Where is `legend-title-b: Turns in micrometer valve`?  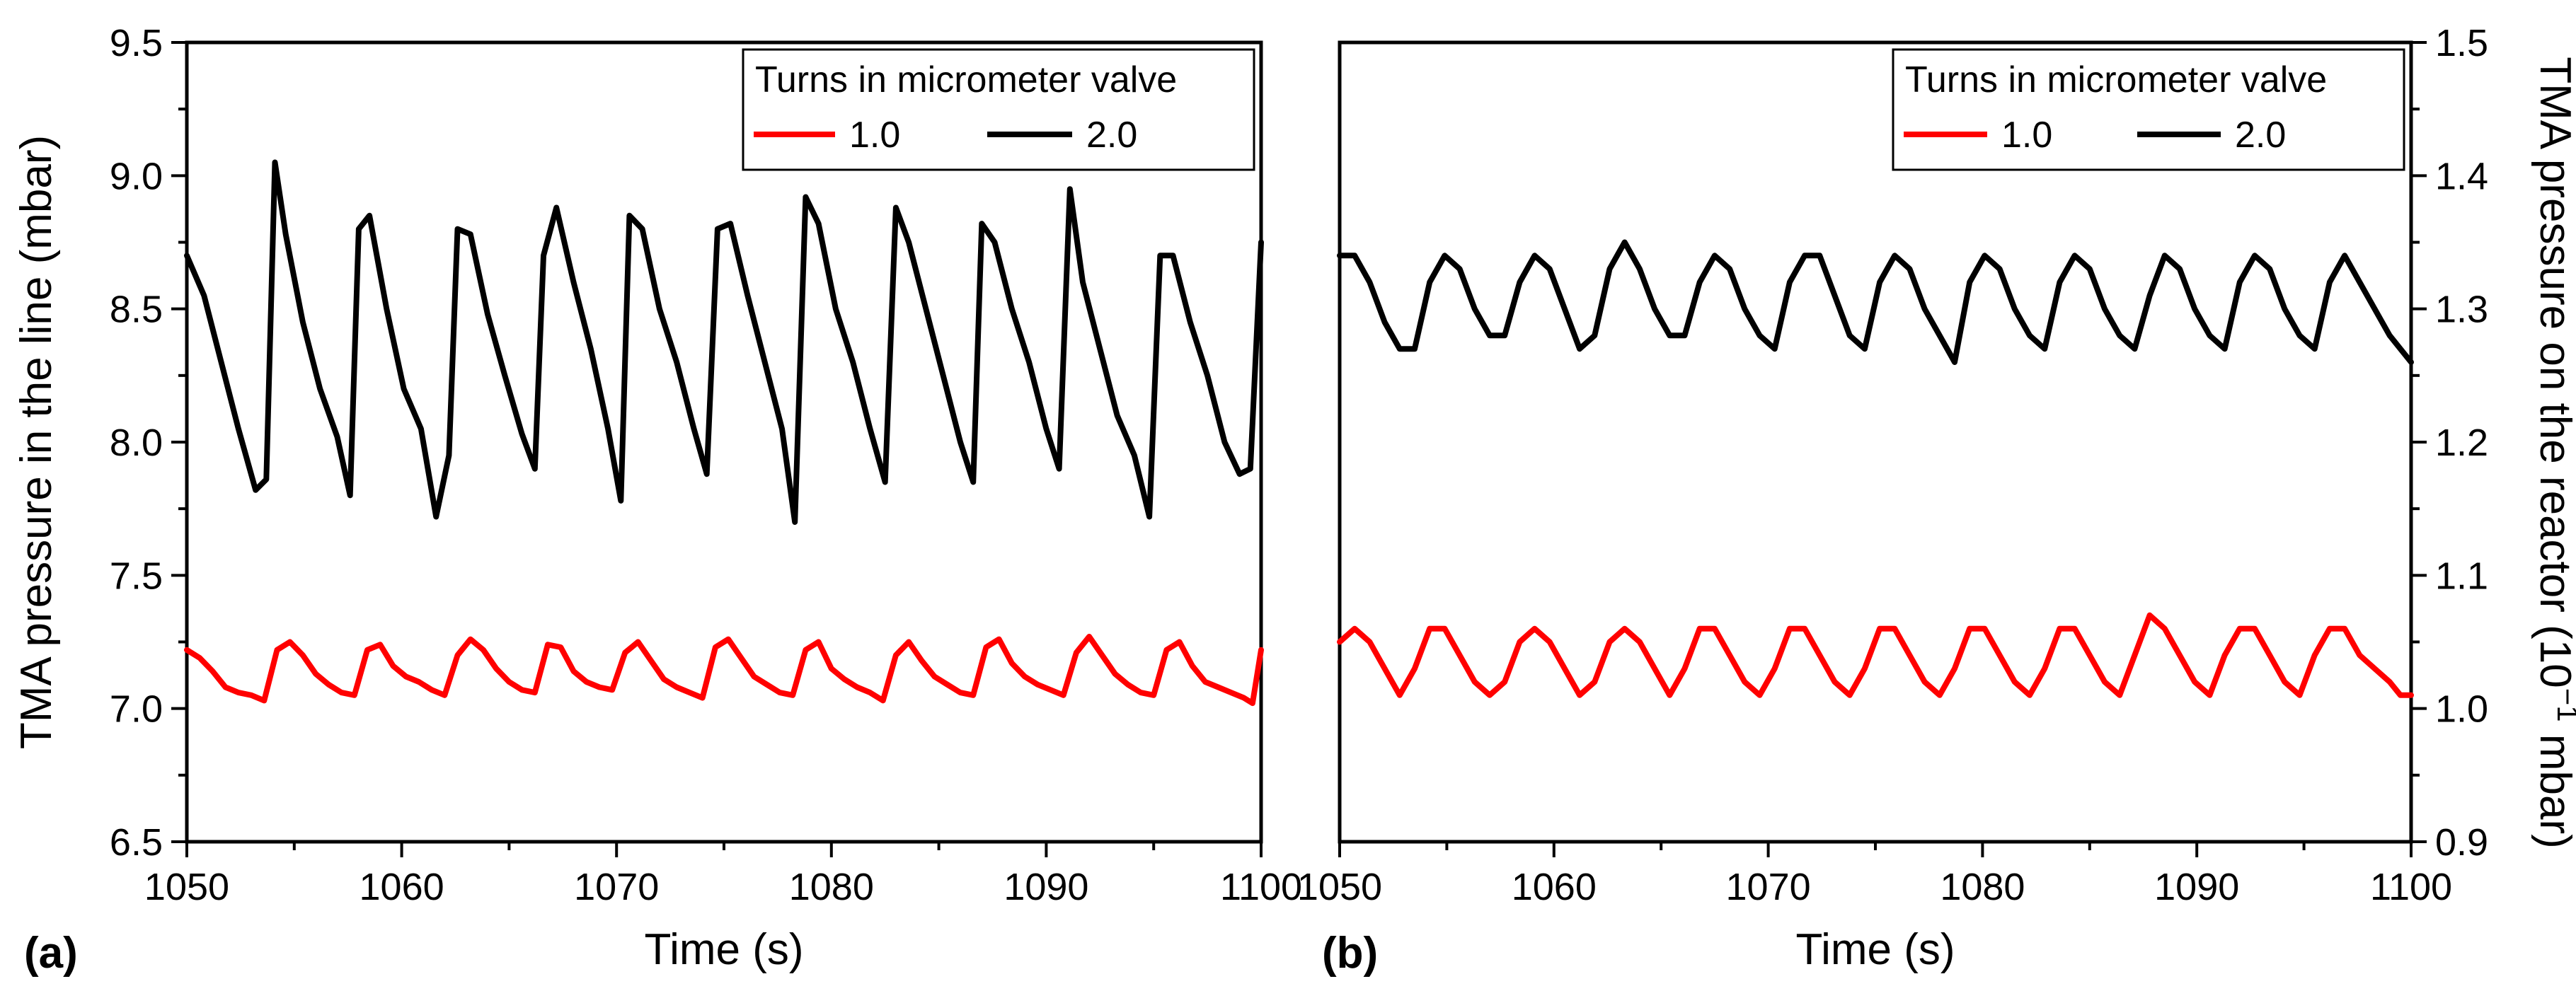
legend-title-b: Turns in micrometer valve is located at coordinates (2116, 79).